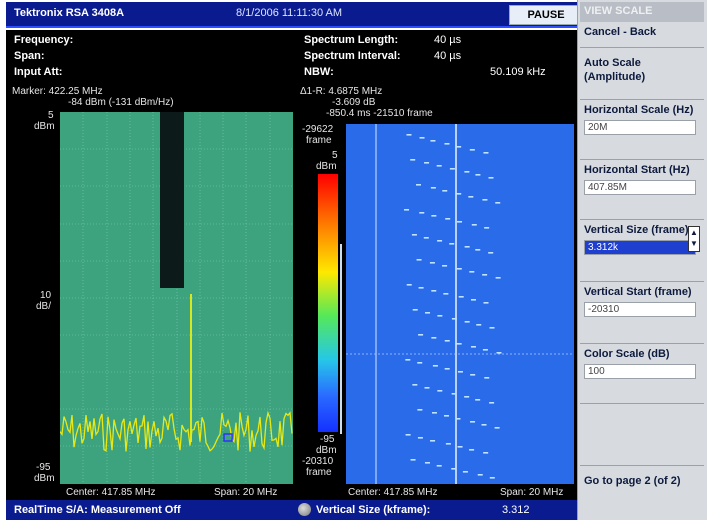  I want to click on horizontal-scale-item: Horizontal Scale (Hz), so click(642, 130).